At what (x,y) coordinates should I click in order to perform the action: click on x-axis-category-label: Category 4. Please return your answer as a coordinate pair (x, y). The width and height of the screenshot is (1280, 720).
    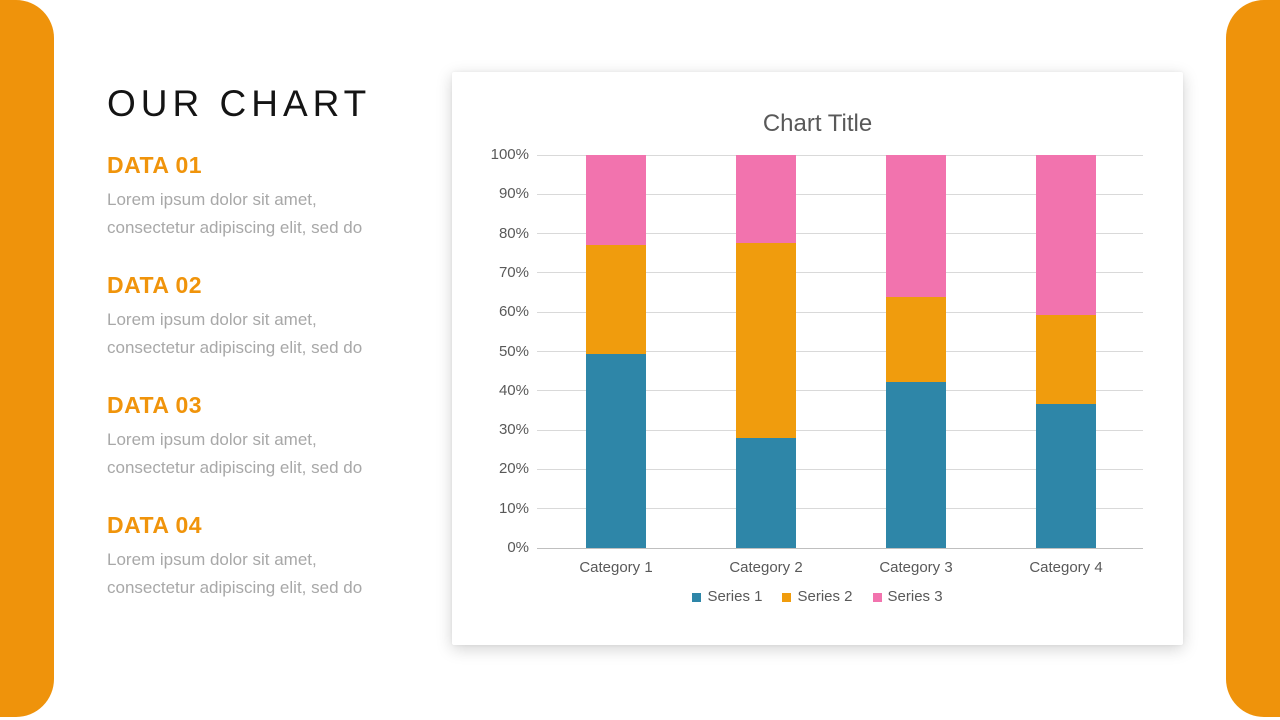
    Looking at the image, I should click on (1066, 567).